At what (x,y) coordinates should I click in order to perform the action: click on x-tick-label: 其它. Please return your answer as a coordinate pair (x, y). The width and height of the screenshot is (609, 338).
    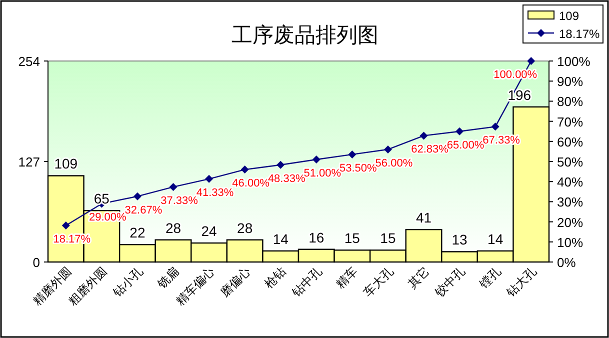
    Looking at the image, I should click on (418, 278).